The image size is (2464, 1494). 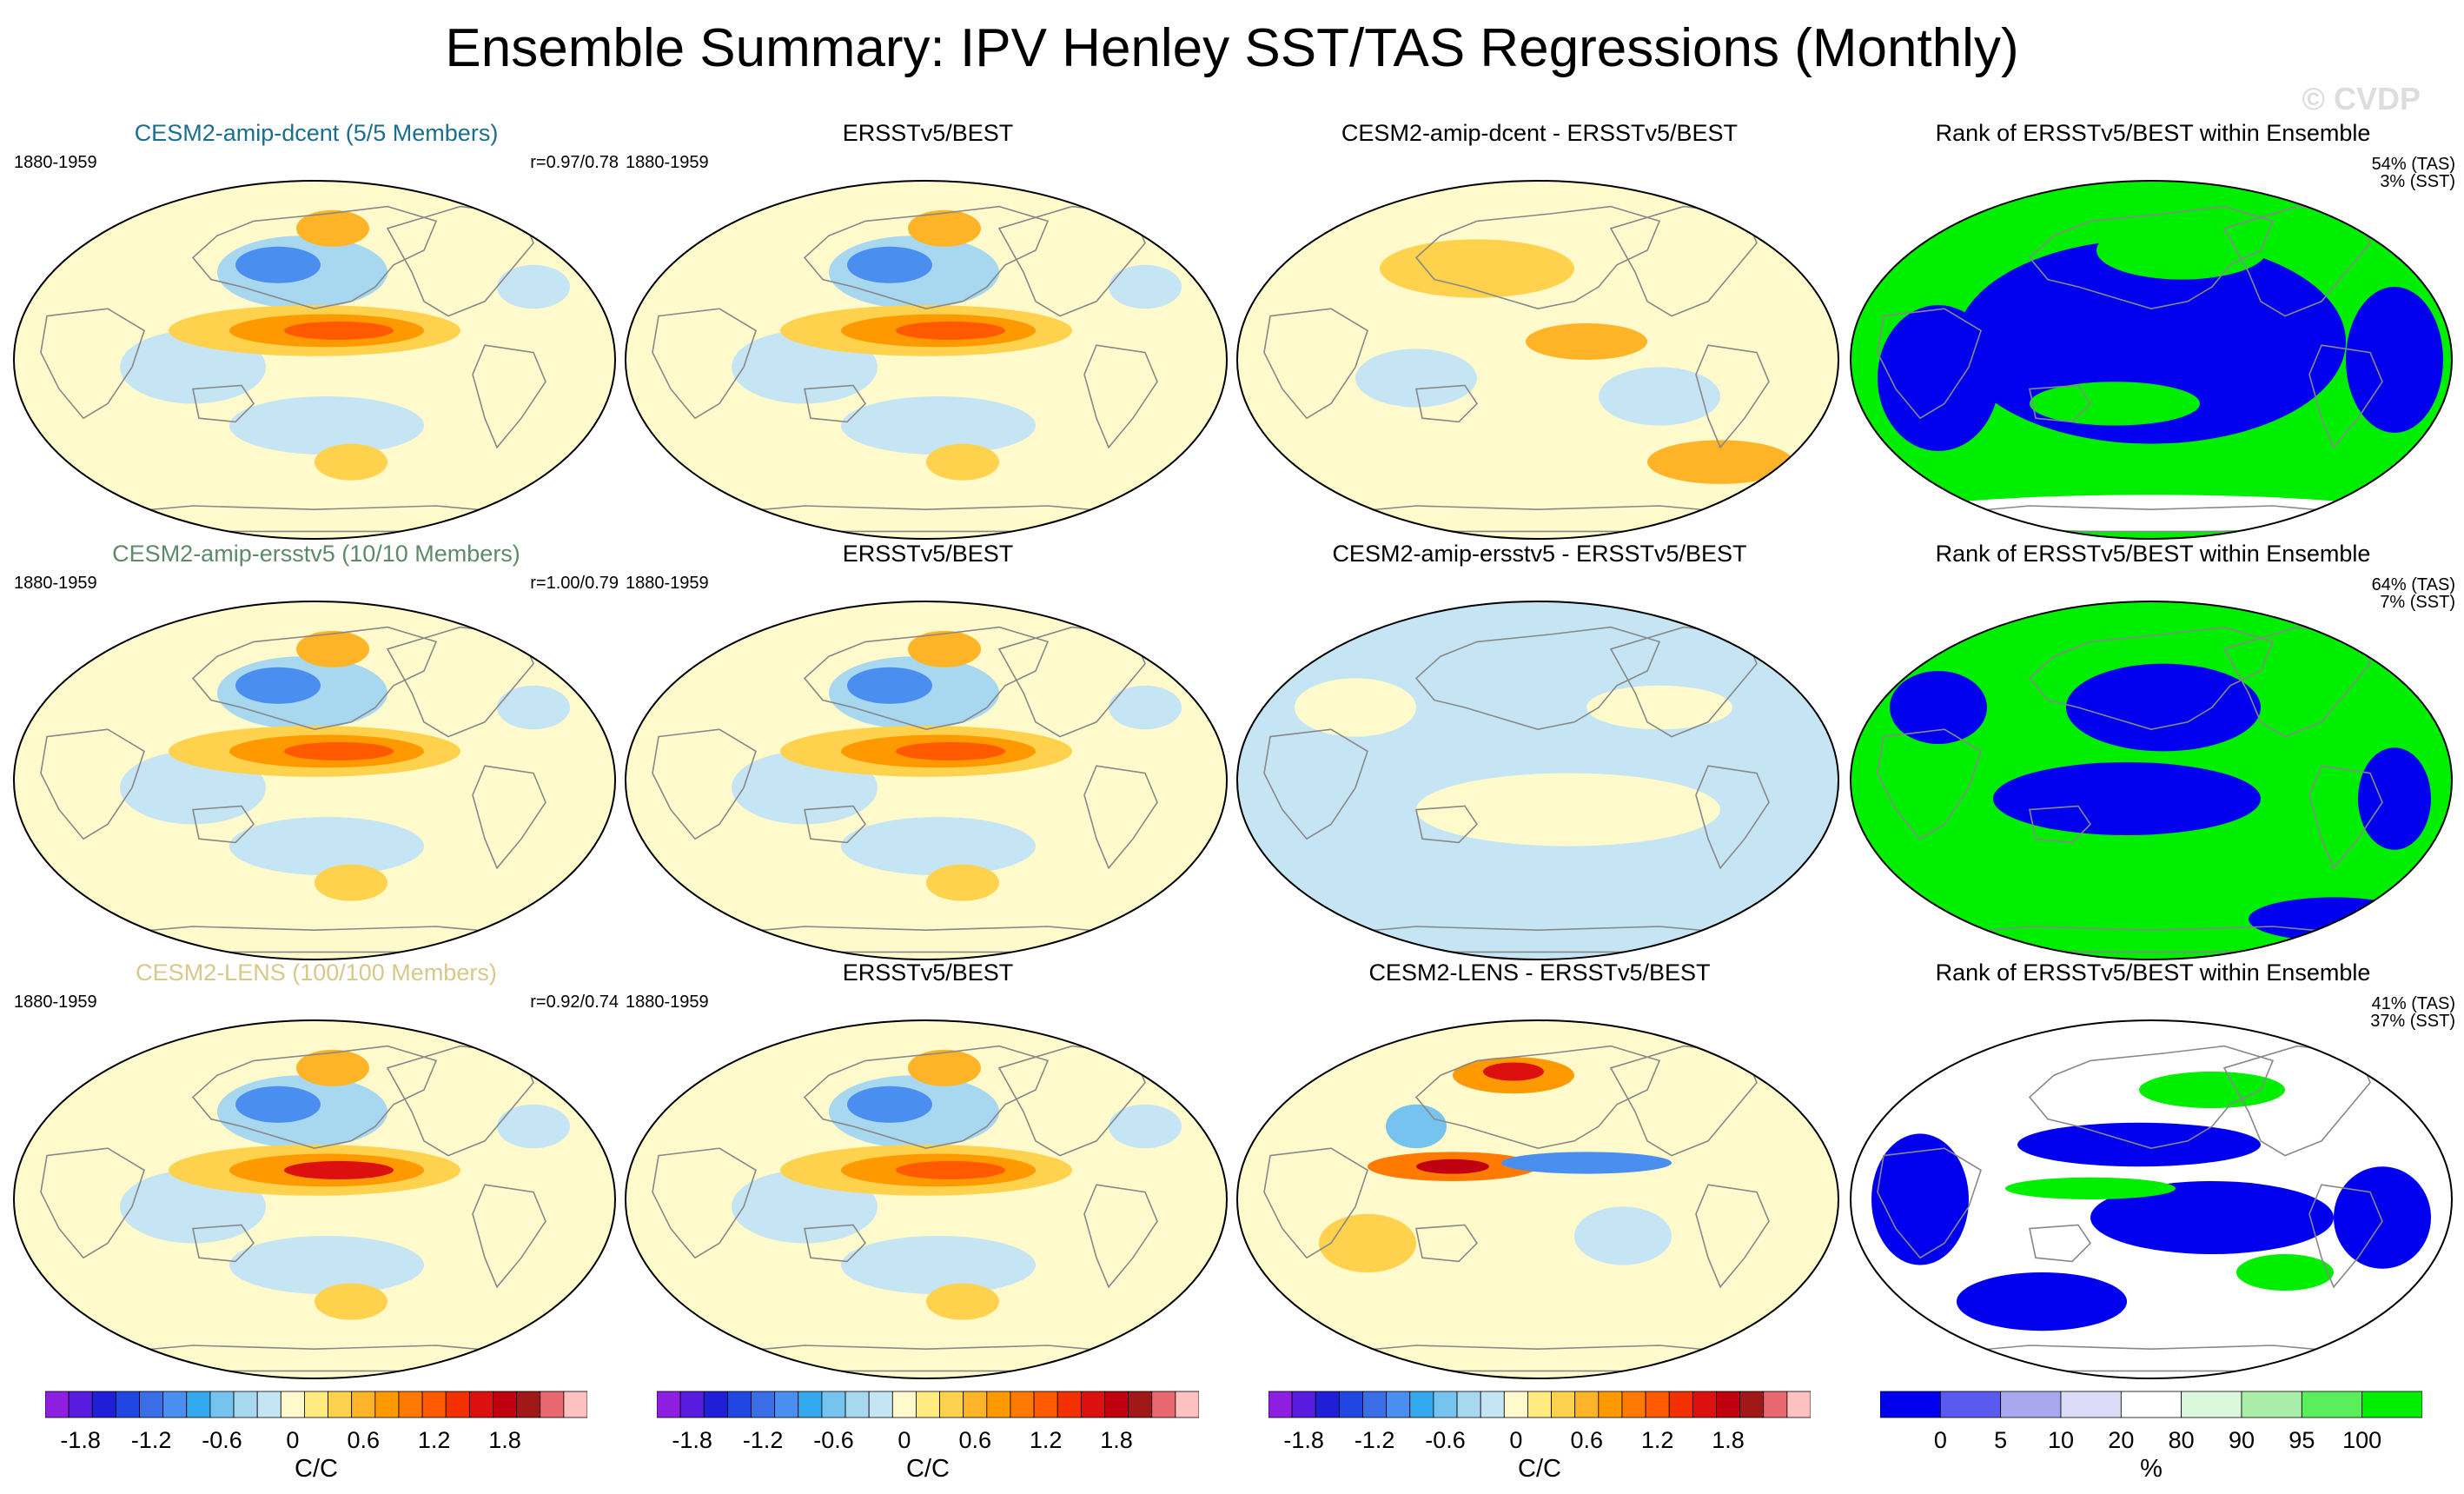 I want to click on colorbar-tick-label: 10, so click(x=2061, y=1440).